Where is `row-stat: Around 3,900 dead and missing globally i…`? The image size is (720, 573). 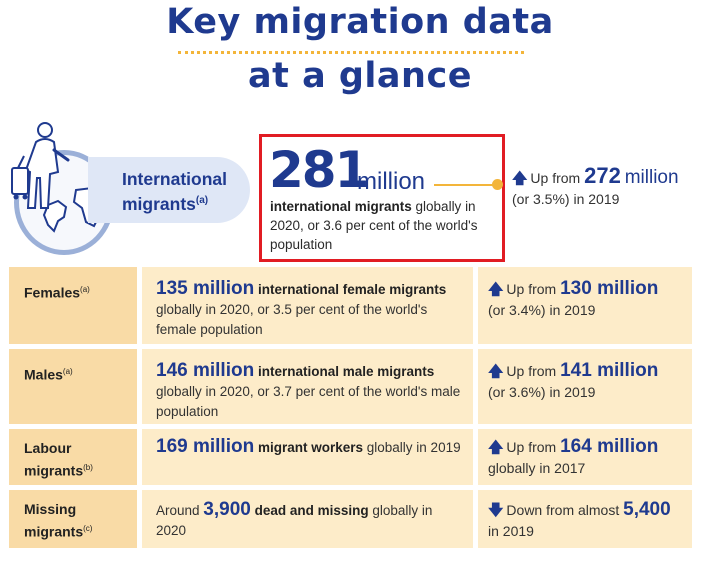
row-stat: Around 3,900 dead and missing globally i… is located at coordinates (307, 519).